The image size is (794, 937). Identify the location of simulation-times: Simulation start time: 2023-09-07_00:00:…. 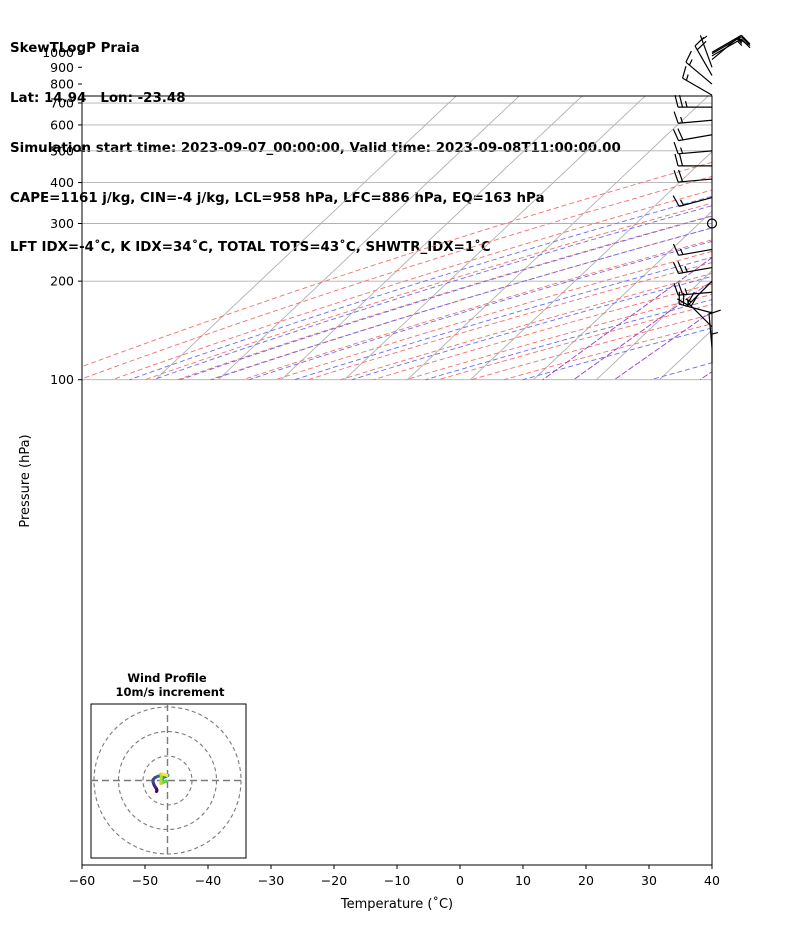
(315, 148).